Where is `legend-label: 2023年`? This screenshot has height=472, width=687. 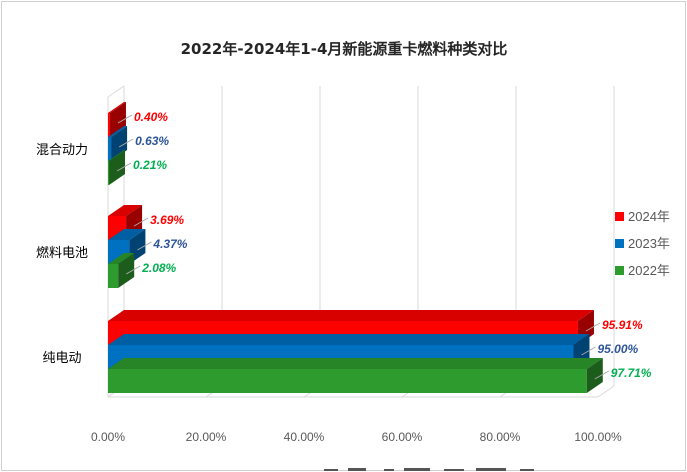 legend-label: 2023年 is located at coordinates (649, 243).